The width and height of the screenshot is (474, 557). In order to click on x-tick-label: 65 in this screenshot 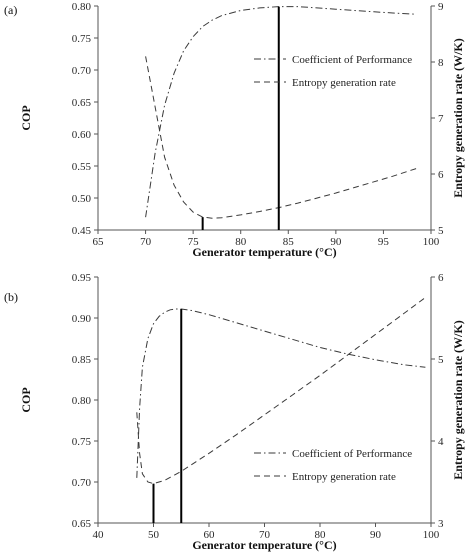, I will do `click(99, 242)`.